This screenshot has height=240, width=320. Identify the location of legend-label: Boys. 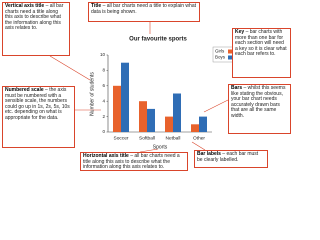
(220, 57).